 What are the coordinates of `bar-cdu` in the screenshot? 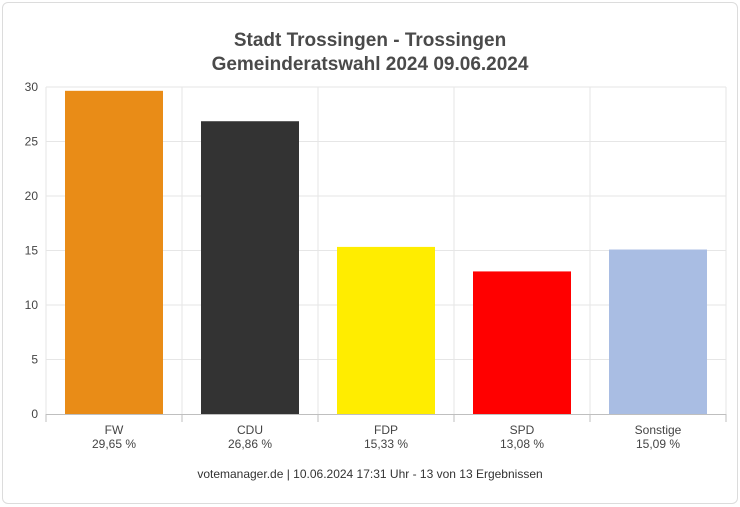 It's located at (250, 267).